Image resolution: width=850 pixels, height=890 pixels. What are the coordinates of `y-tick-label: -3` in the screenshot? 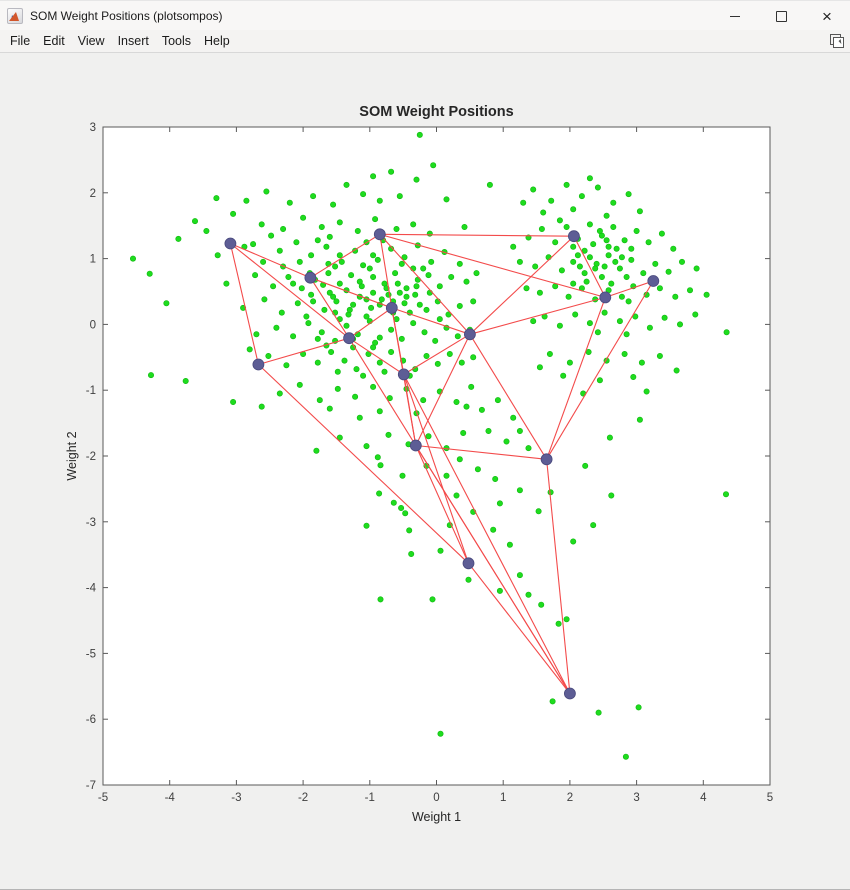 It's located at (91, 523).